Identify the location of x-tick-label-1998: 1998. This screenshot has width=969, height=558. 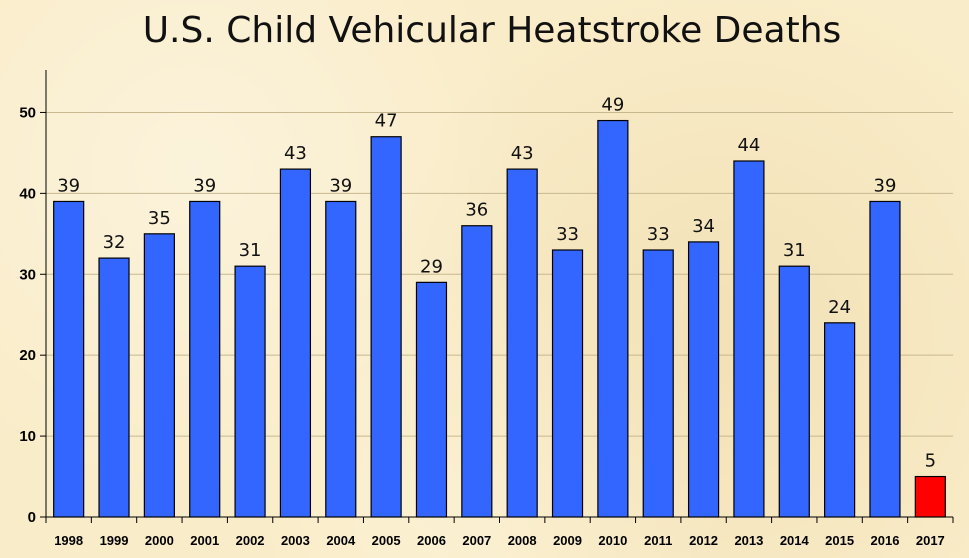
(68, 540).